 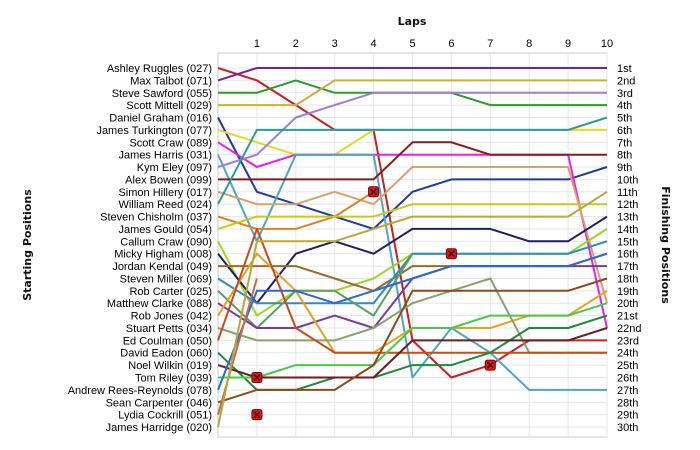 What do you see at coordinates (627, 428) in the screenshot?
I see `finishing-position-label: 30th` at bounding box center [627, 428].